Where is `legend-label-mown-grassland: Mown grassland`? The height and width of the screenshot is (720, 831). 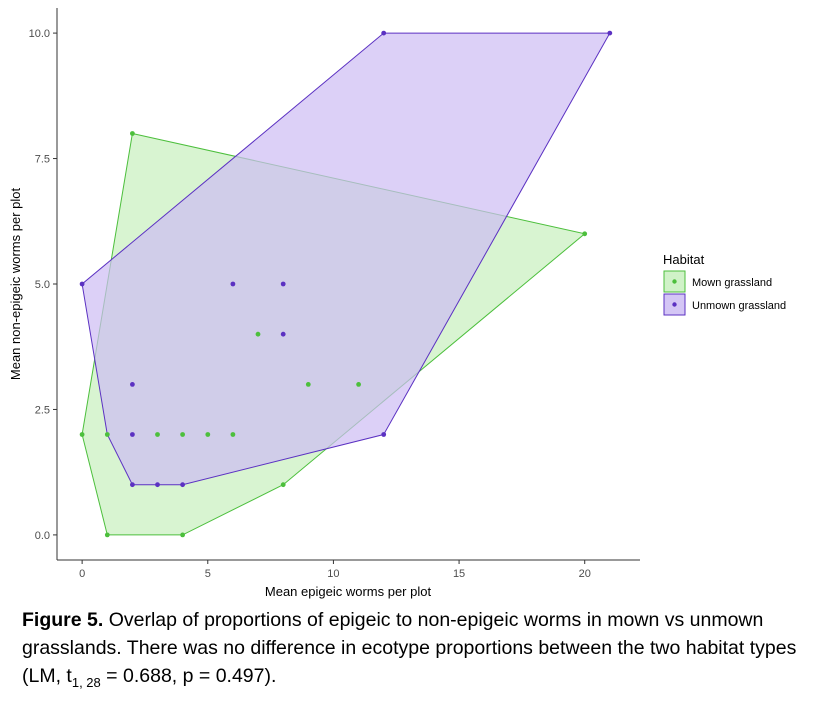 legend-label-mown-grassland: Mown grassland is located at coordinates (732, 283).